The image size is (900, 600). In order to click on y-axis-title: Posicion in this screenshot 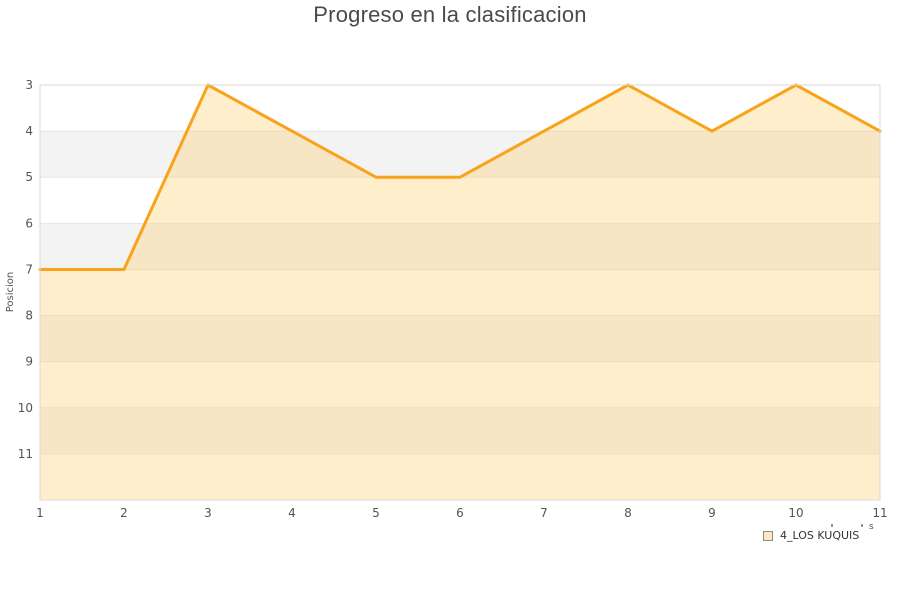, I will do `click(10, 292)`.